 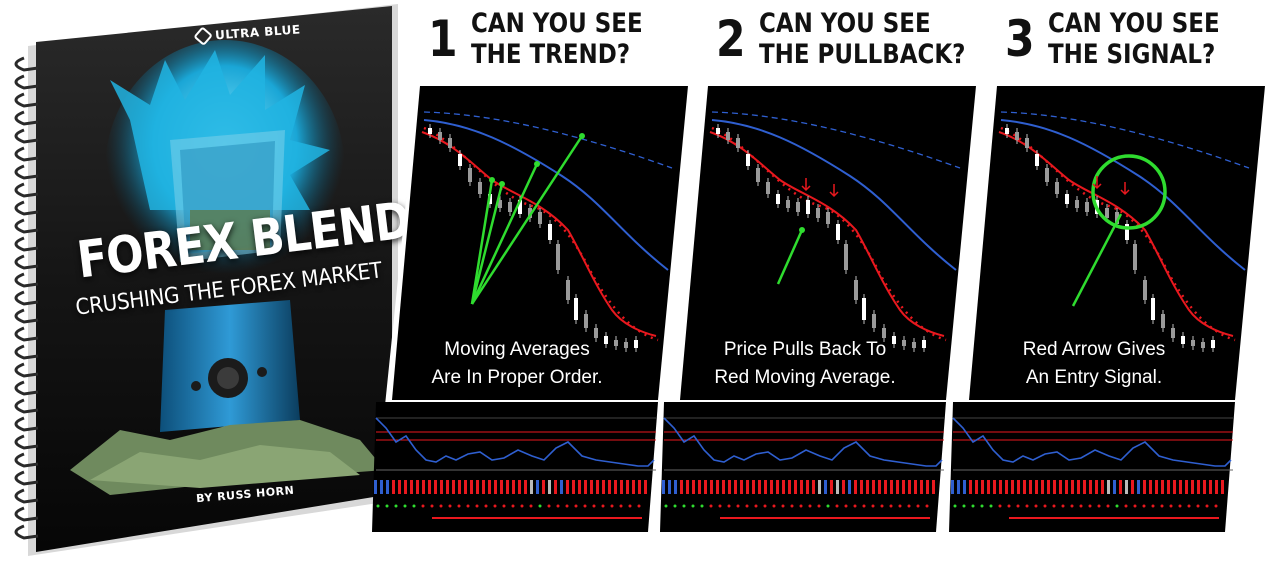 I want to click on indicator-pane, so click(x=515, y=467).